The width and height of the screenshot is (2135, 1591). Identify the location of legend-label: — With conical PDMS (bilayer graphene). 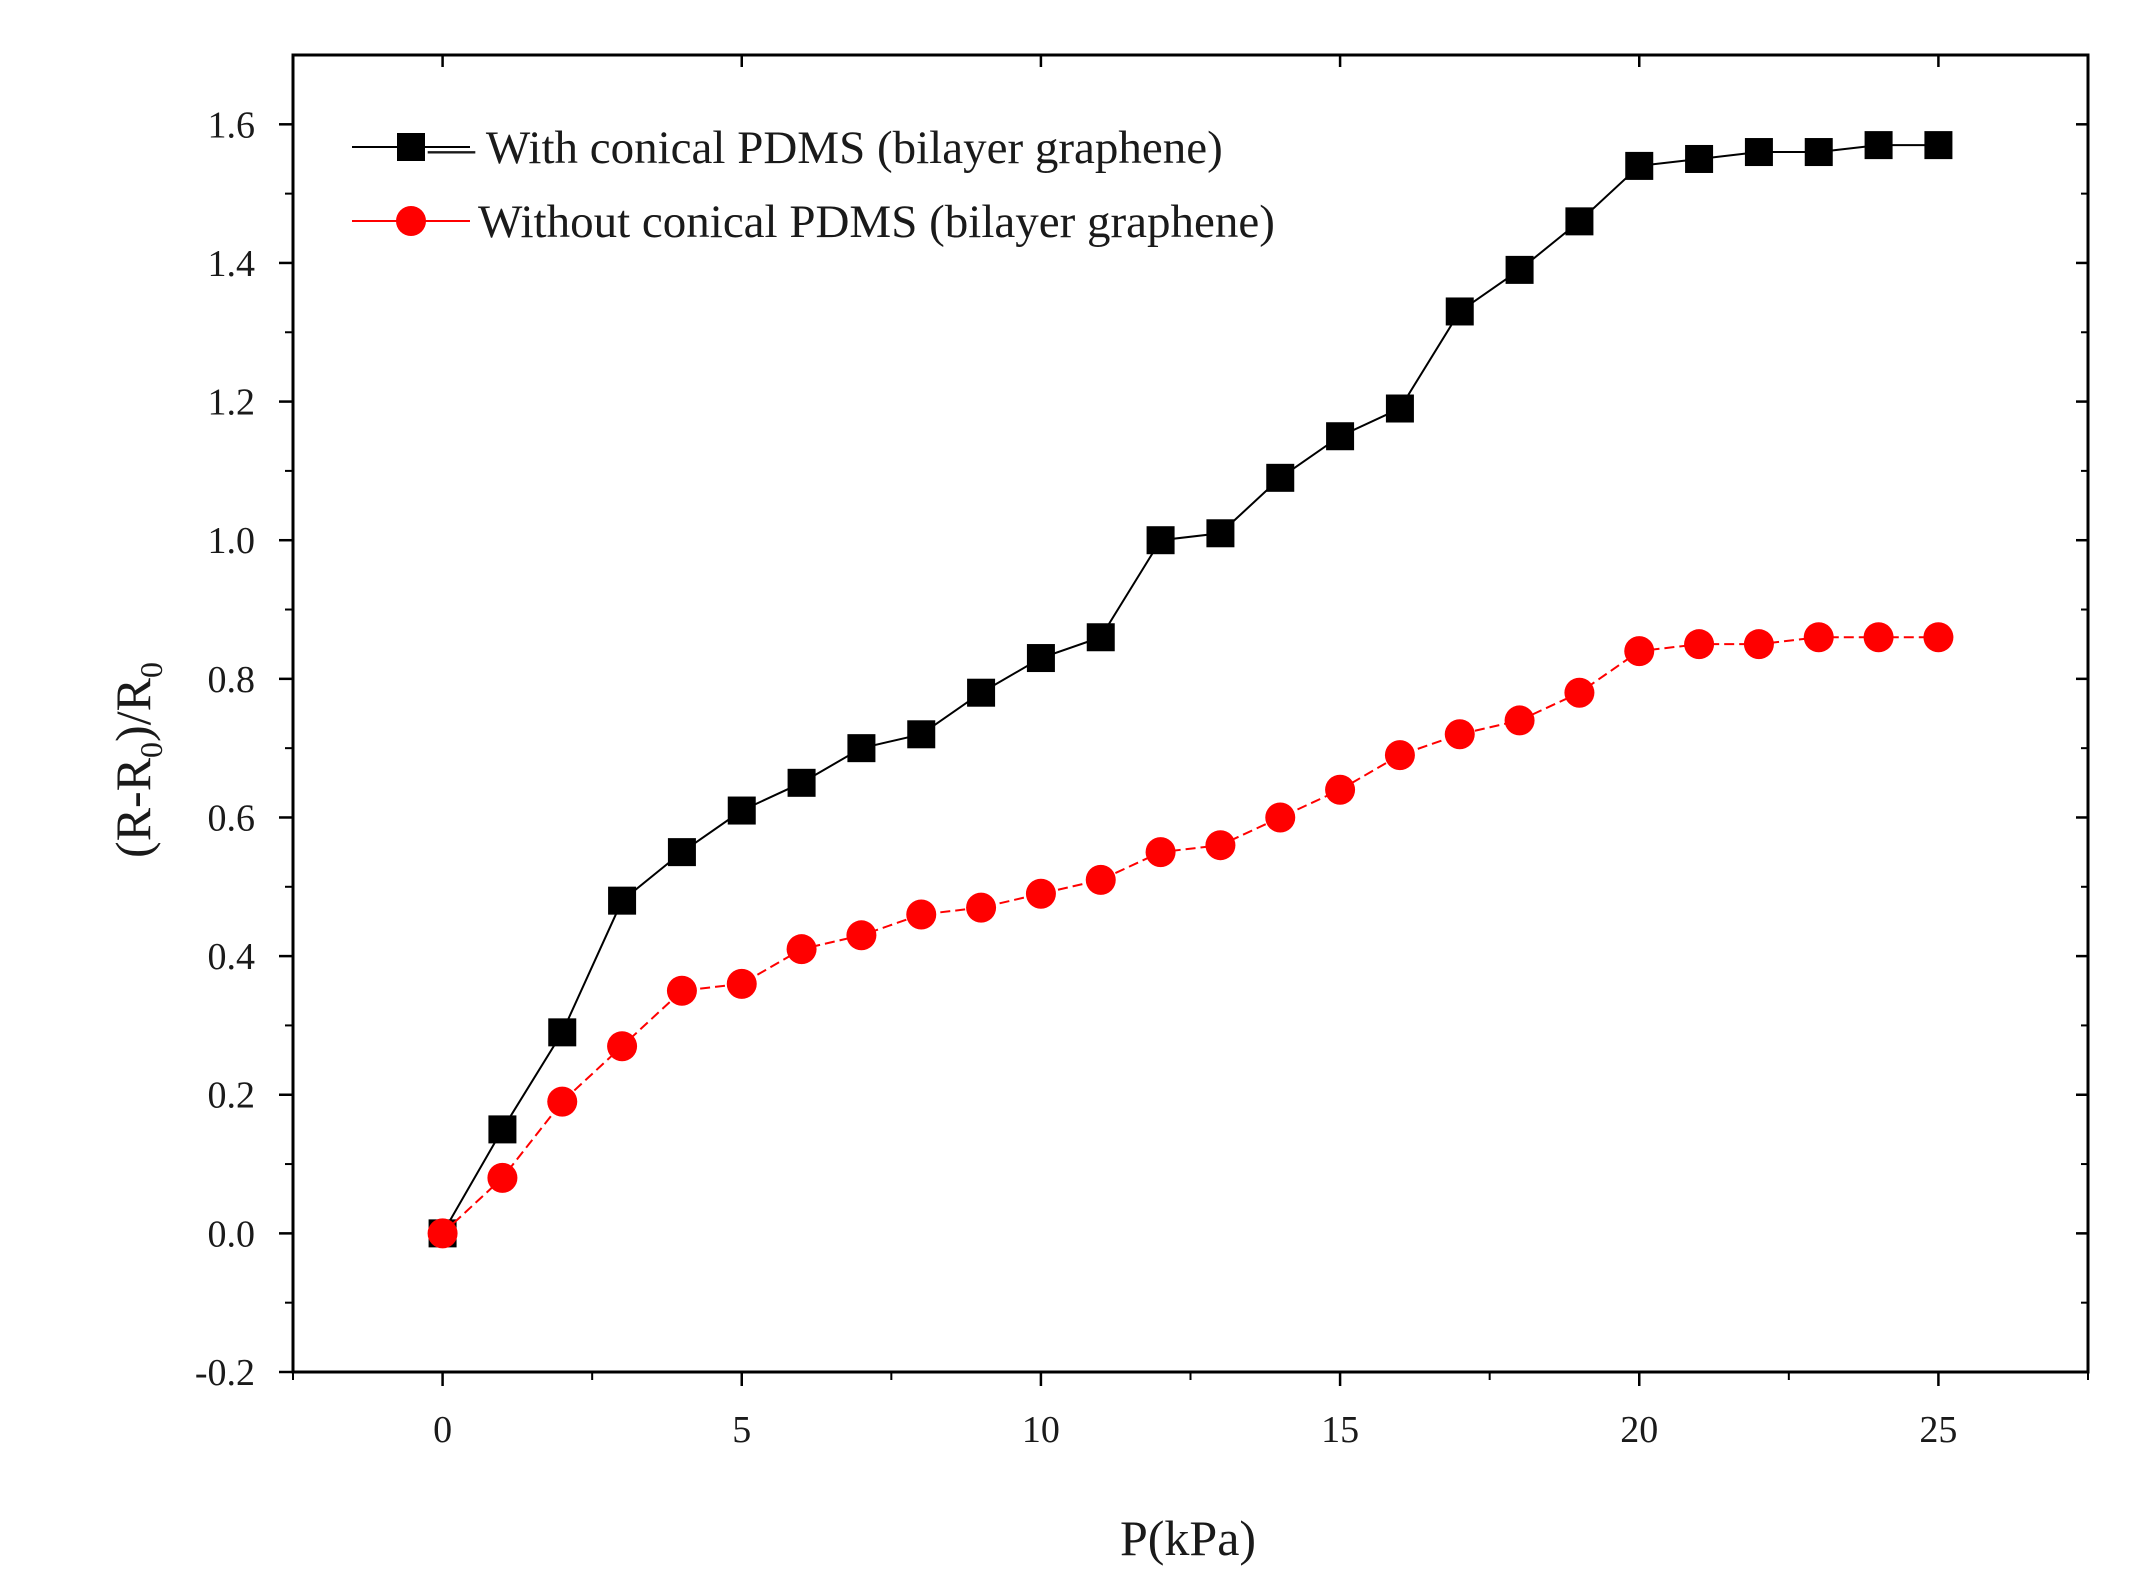
(825, 148).